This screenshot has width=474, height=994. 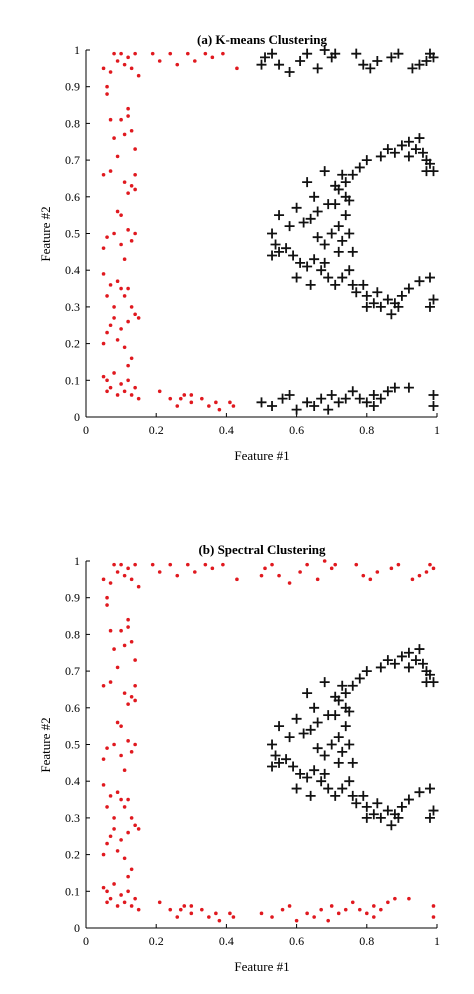 What do you see at coordinates (437, 941) in the screenshot?
I see `x-tick-label: 1` at bounding box center [437, 941].